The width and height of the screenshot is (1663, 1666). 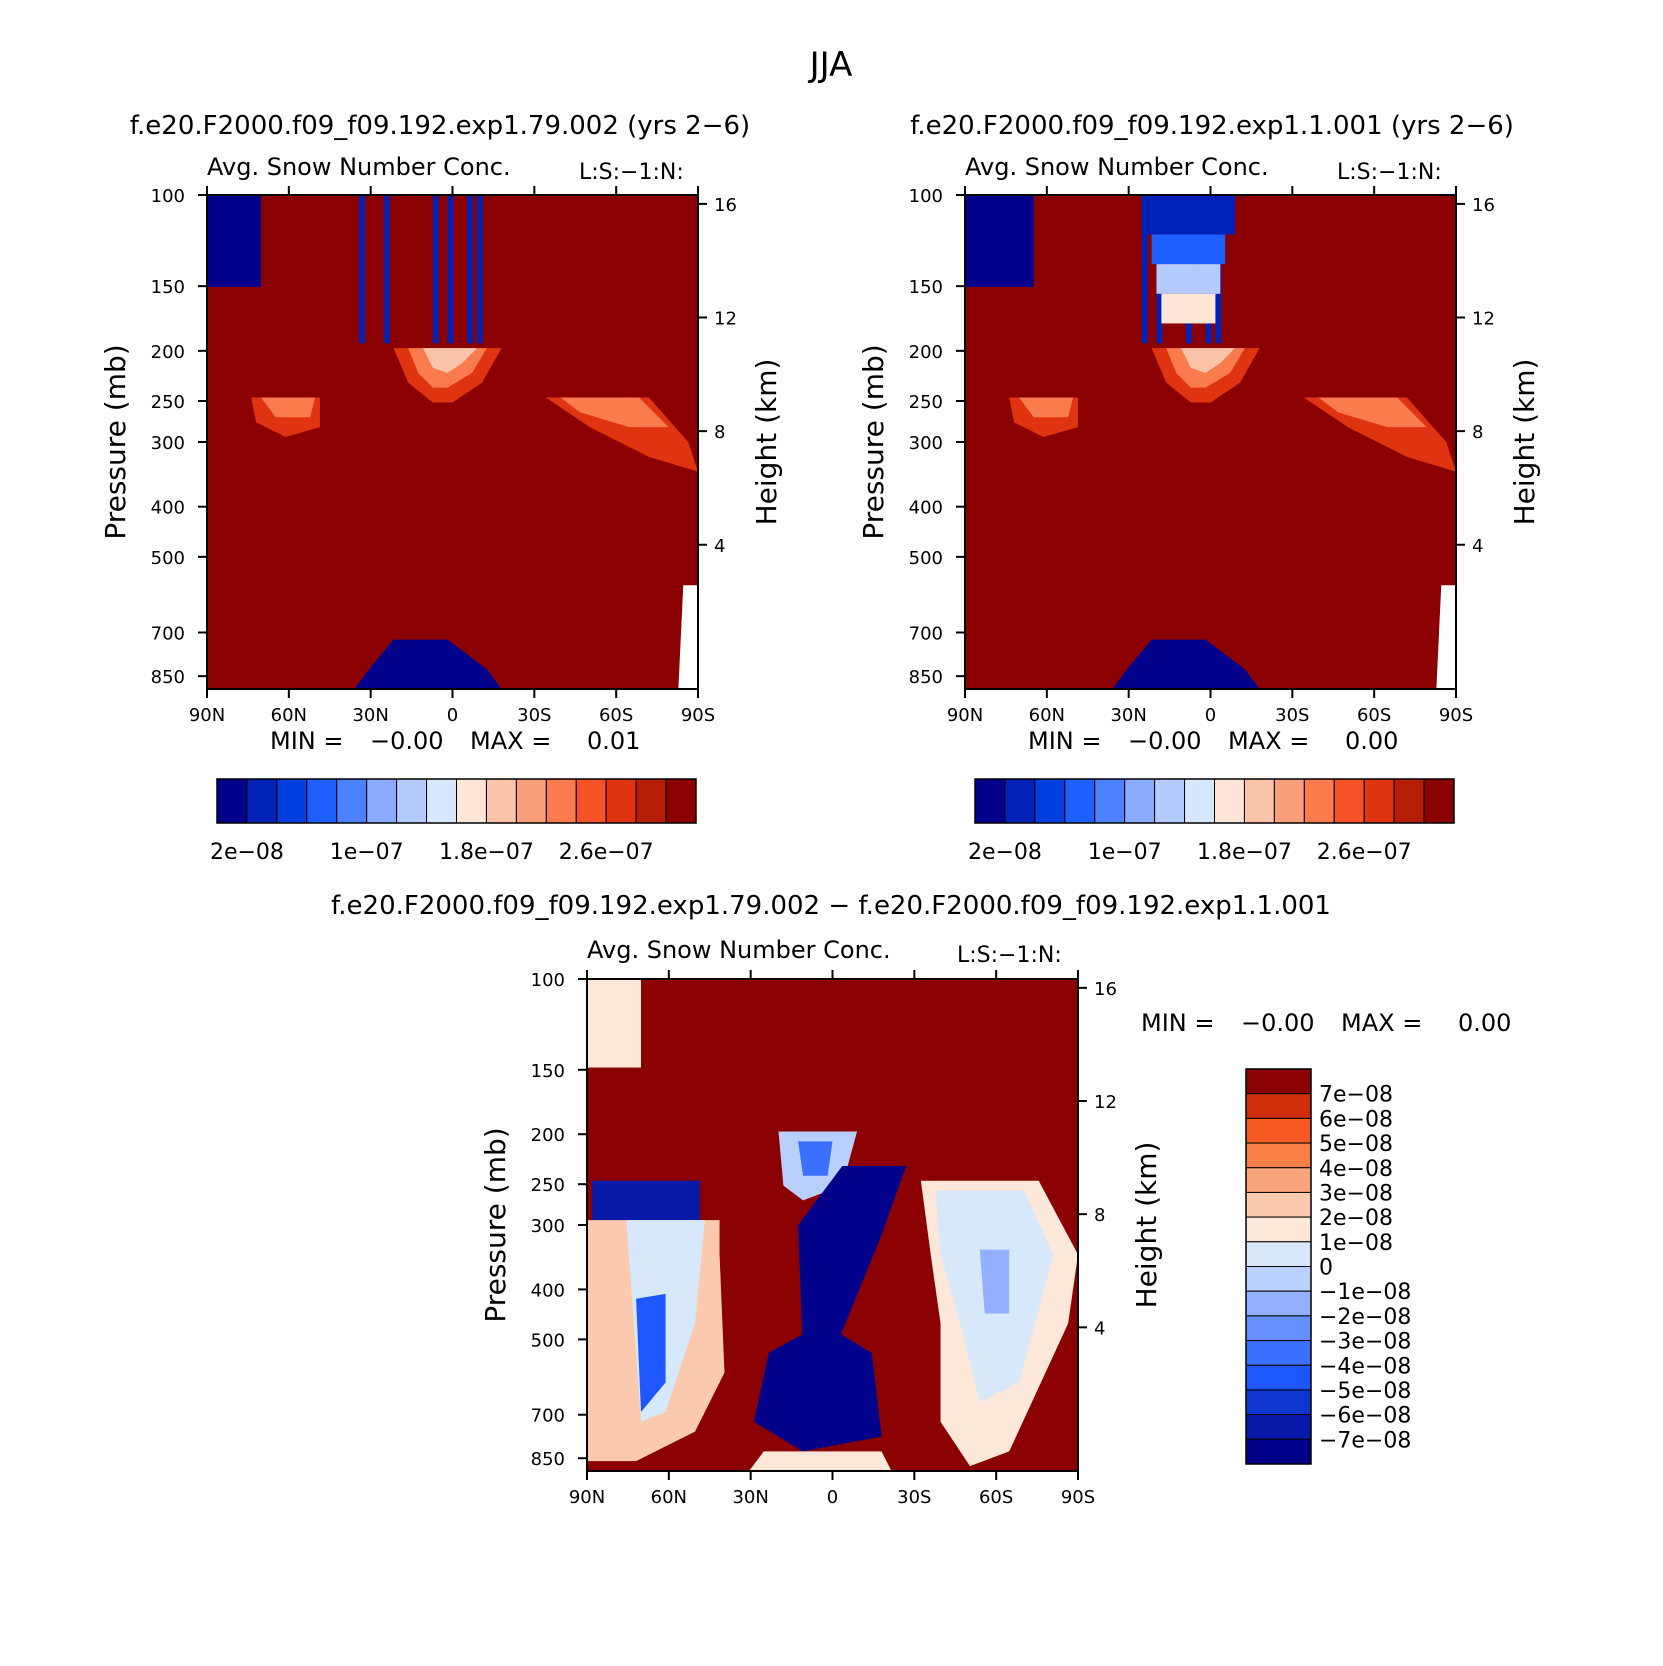 What do you see at coordinates (1365, 1440) in the screenshot?
I see `colorbar-label: −7e−08` at bounding box center [1365, 1440].